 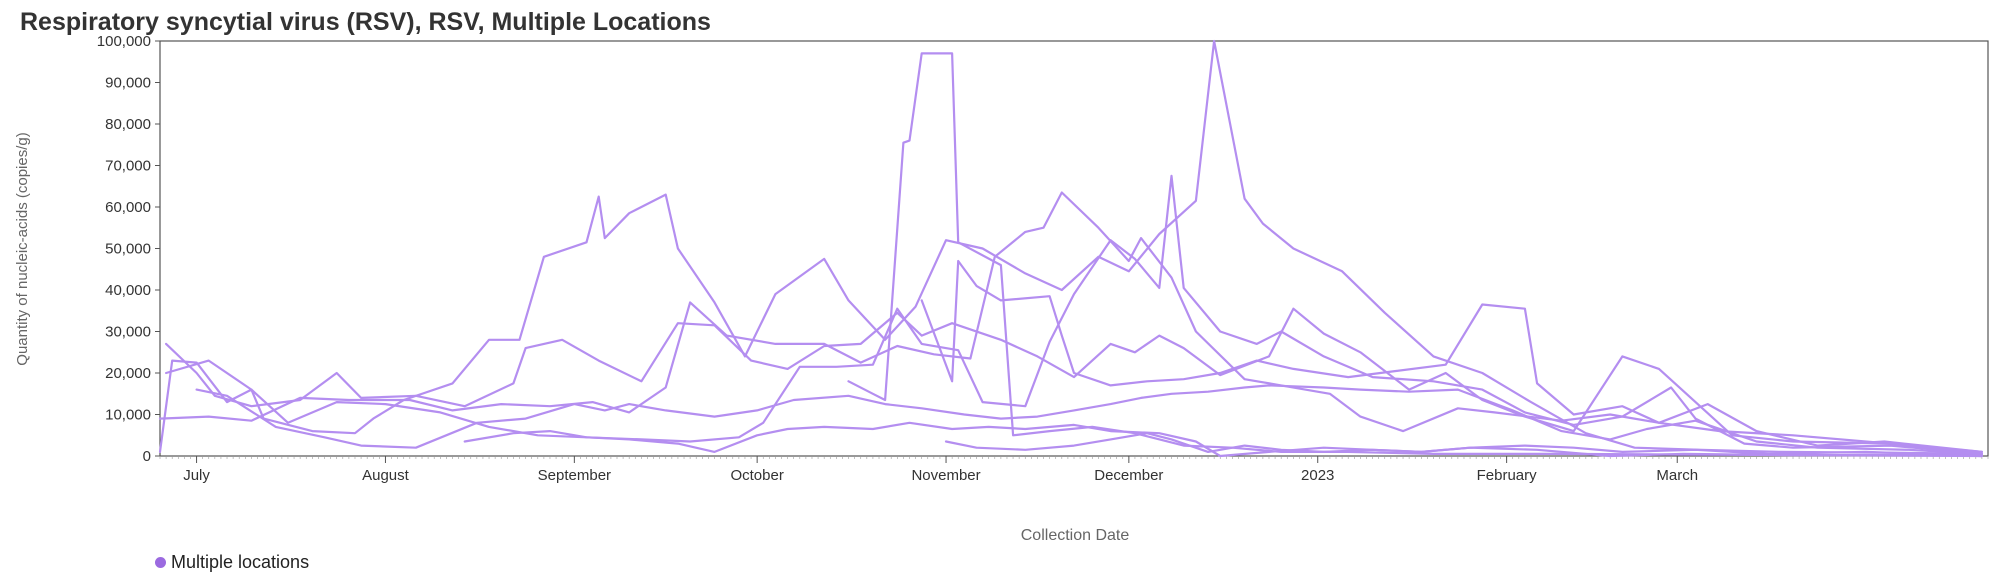 What do you see at coordinates (128, 166) in the screenshot?
I see `y-tick-label: 70,000` at bounding box center [128, 166].